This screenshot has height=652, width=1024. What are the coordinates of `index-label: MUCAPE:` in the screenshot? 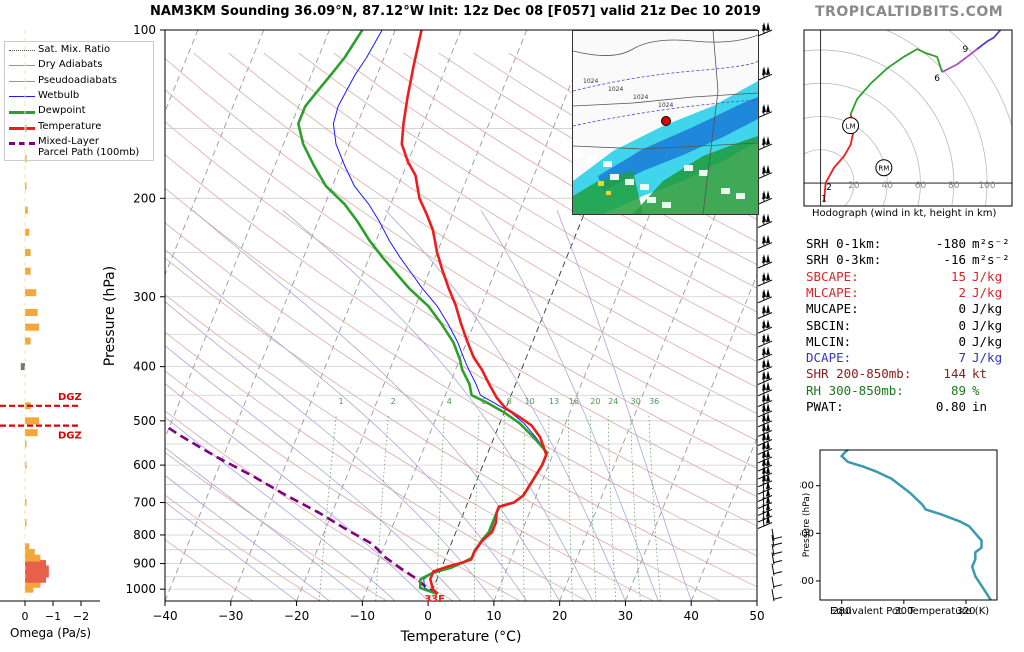 It's located at (832, 309).